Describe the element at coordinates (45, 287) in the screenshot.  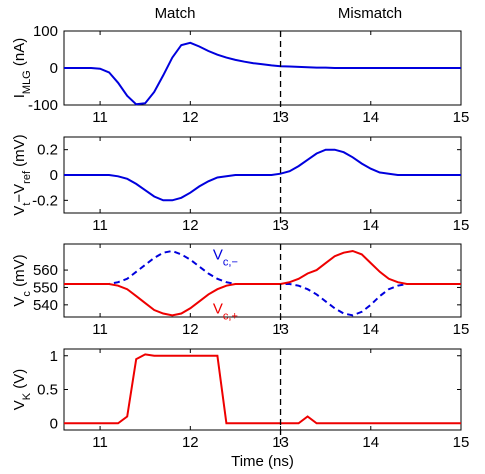
I see `y-tick-label: 550` at that location.